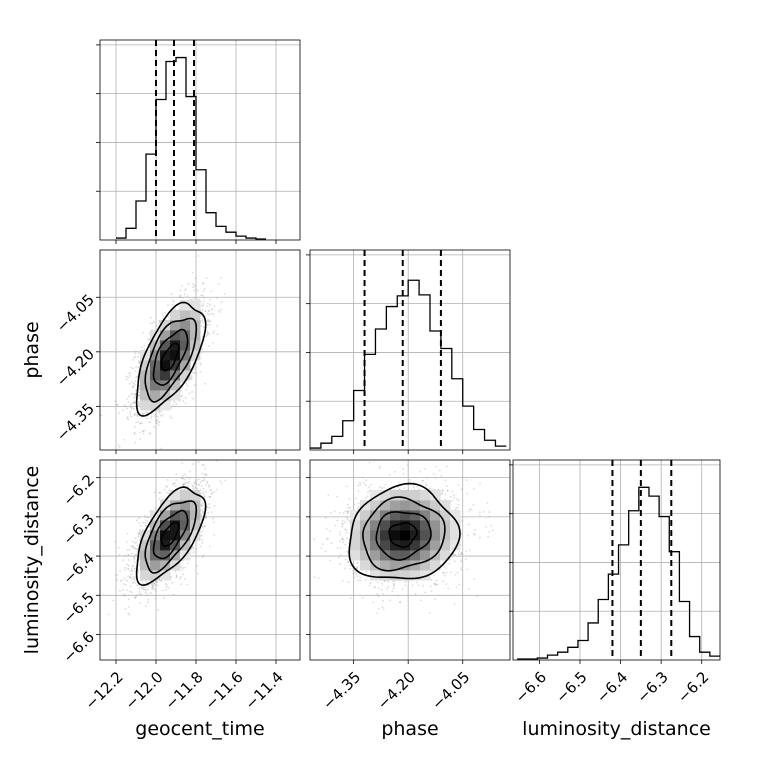 Image resolution: width=760 pixels, height=760 pixels. Describe the element at coordinates (616, 729) in the screenshot. I see `x-axis-label-luminosity_distance: luminosity_distance` at that location.